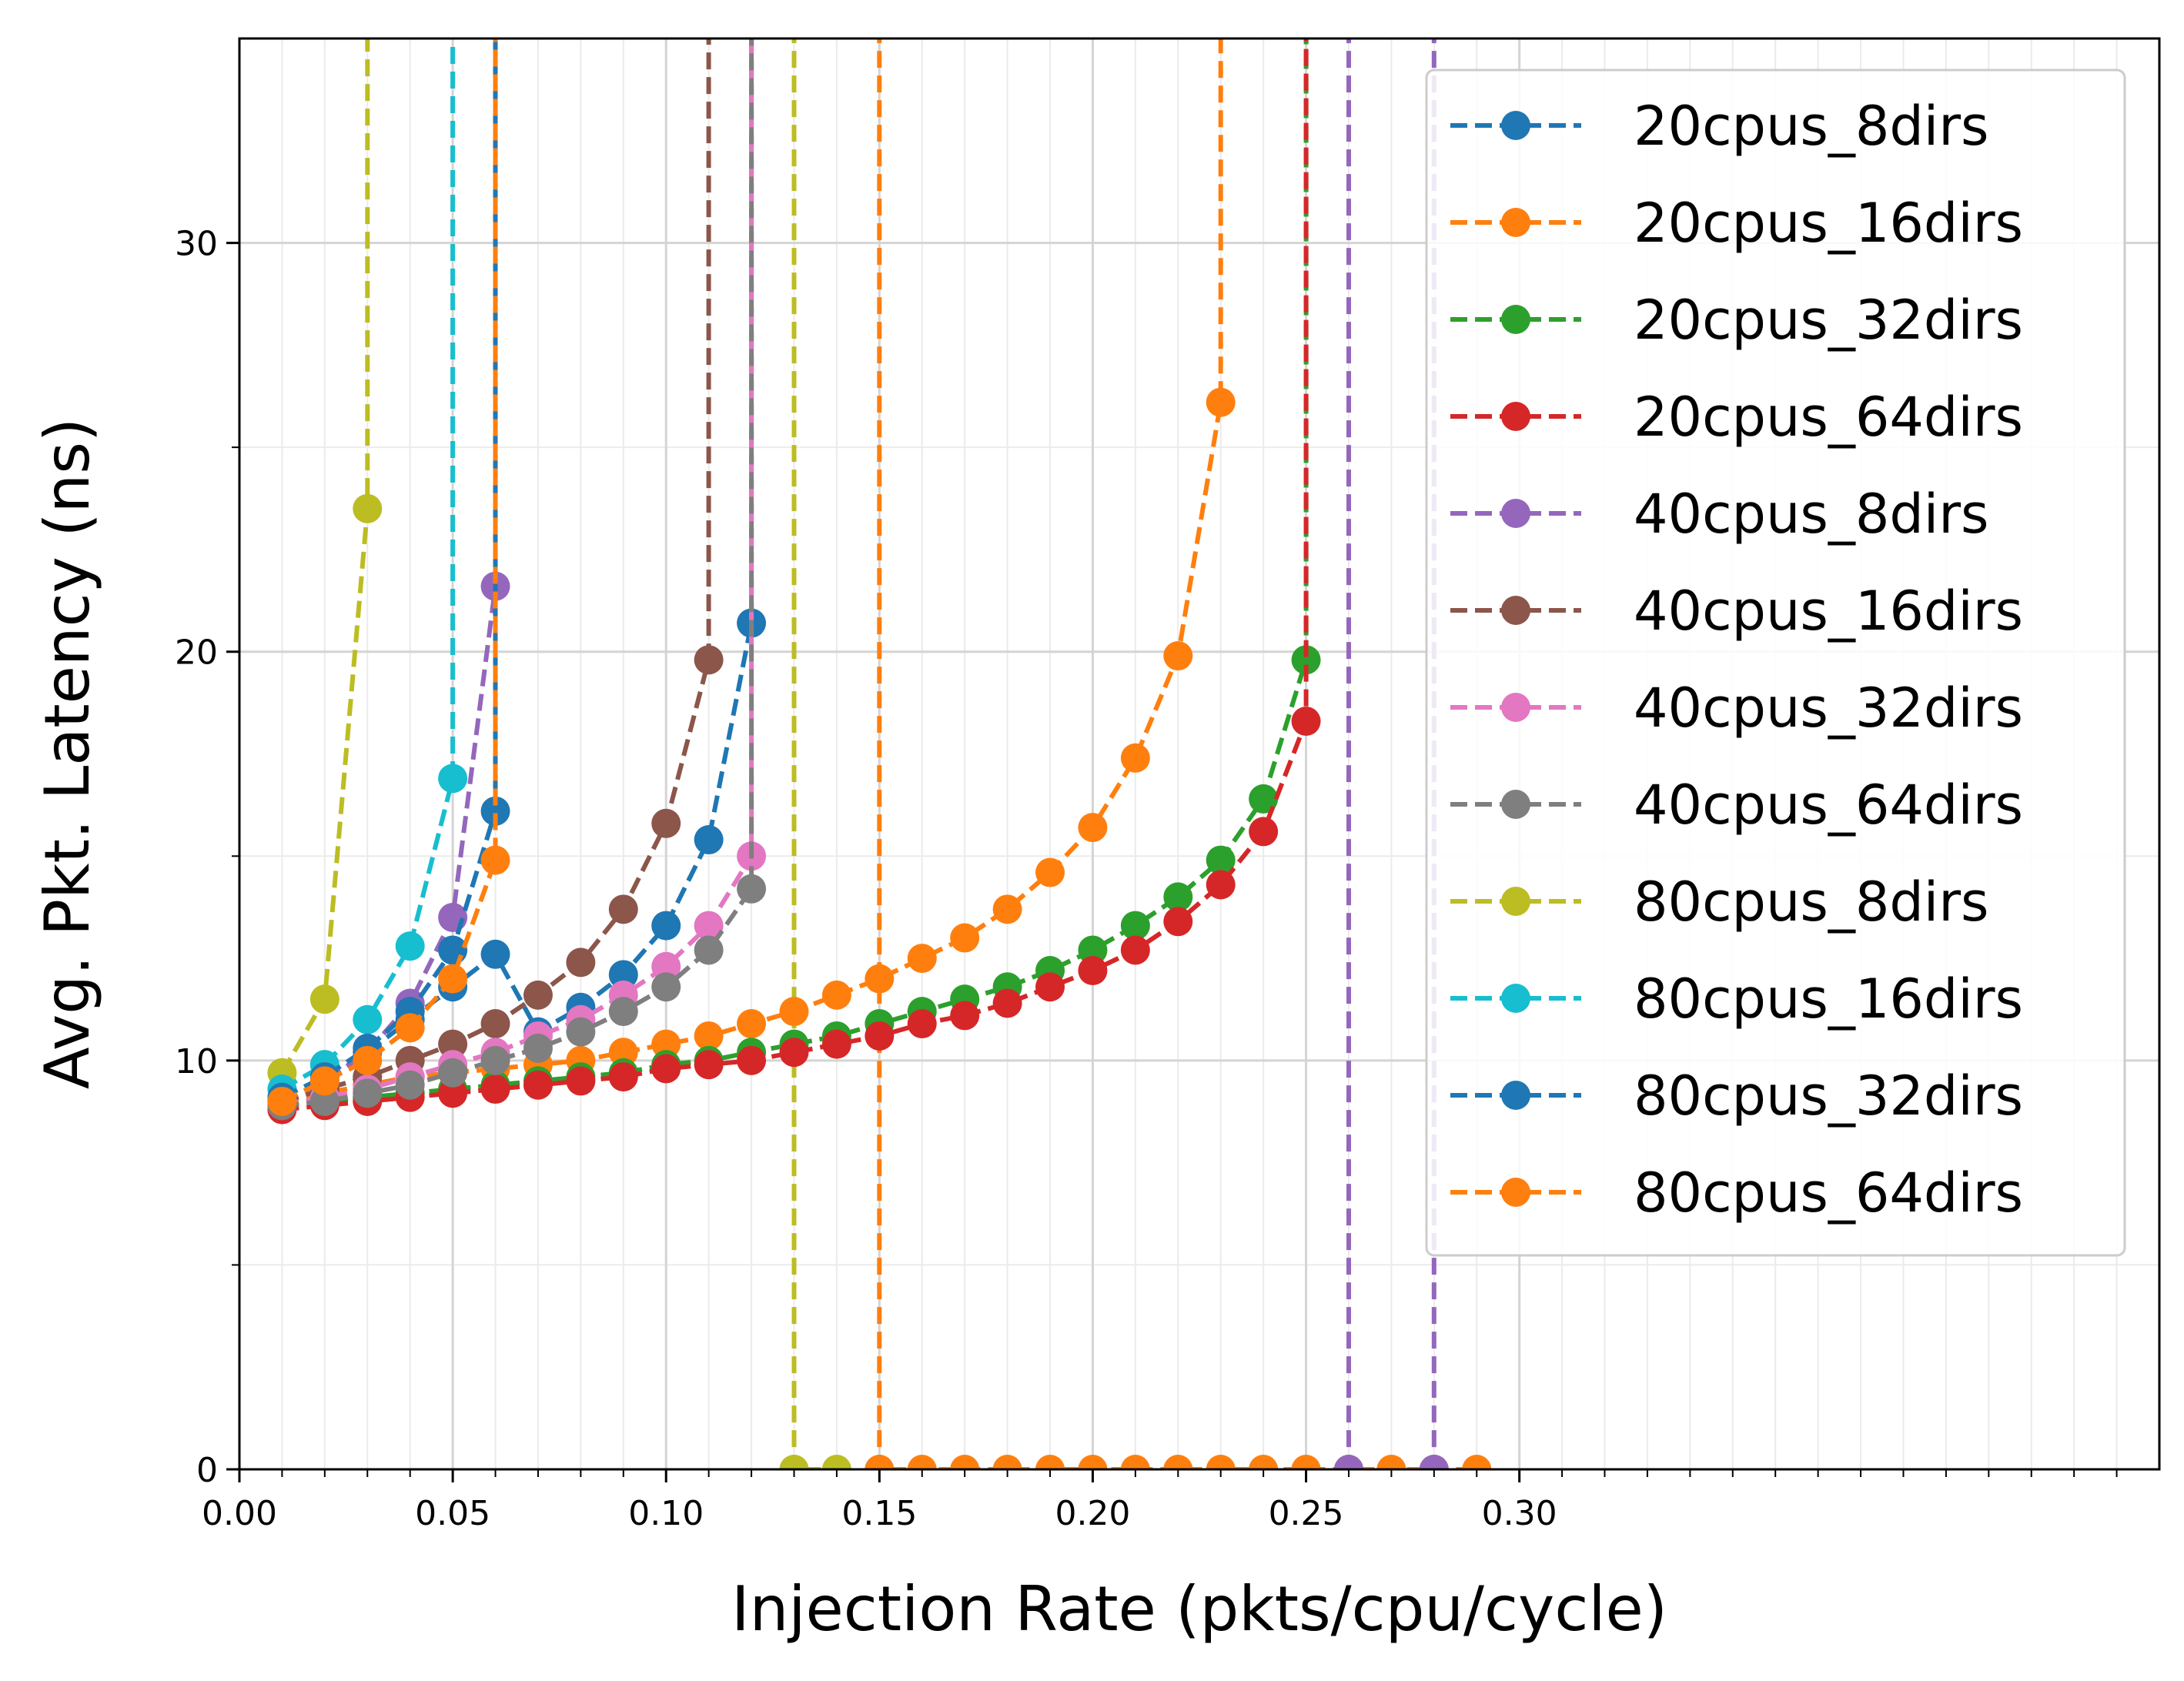 The width and height of the screenshot is (2184, 1681). I want to click on x-tick-label: 0.25, so click(1307, 1513).